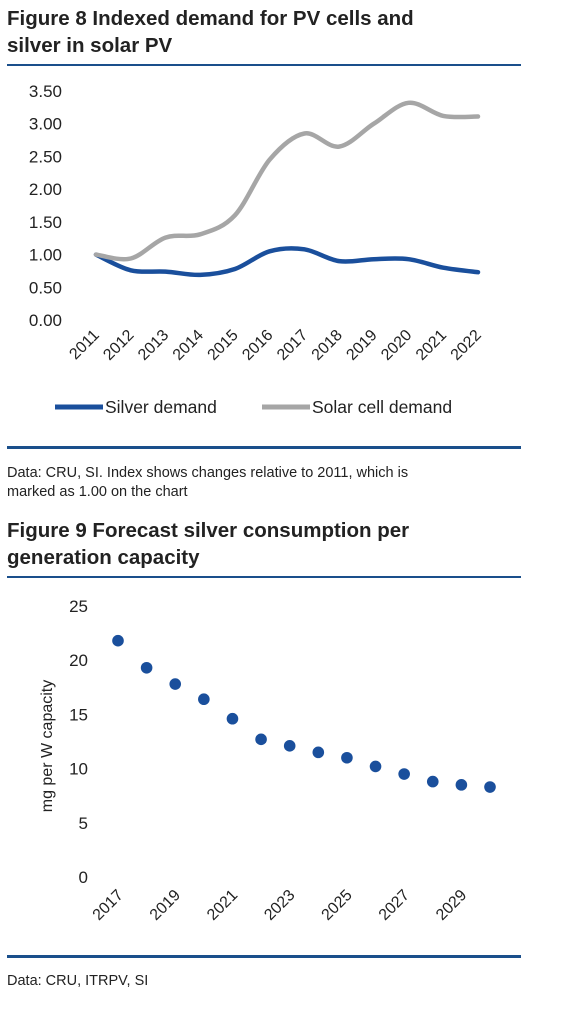 The image size is (580, 1014). What do you see at coordinates (466, 345) in the screenshot?
I see `x-tick-label: 2022` at bounding box center [466, 345].